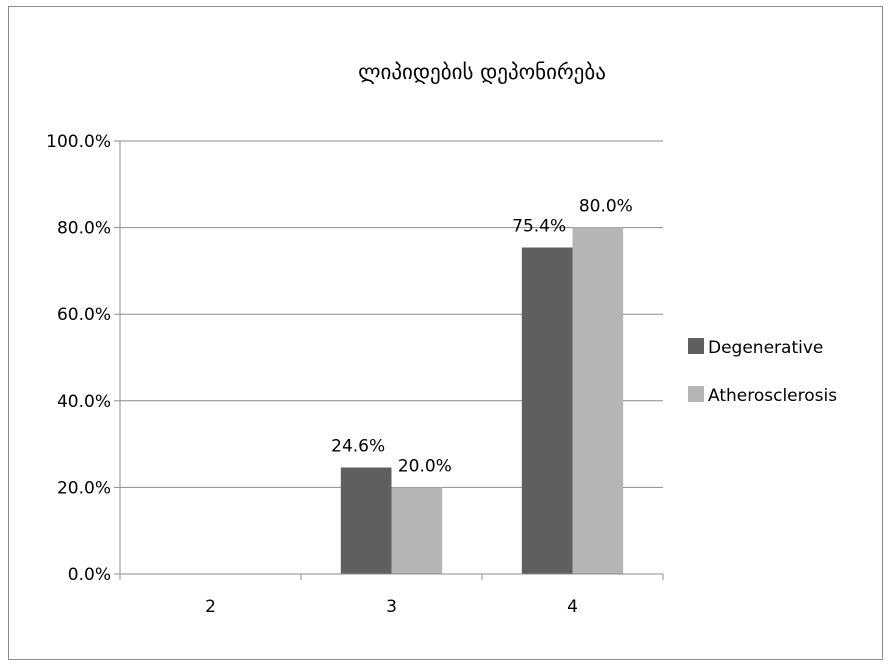 The image size is (891, 666). Describe the element at coordinates (83, 358) in the screenshot. I see `y-axis-ticks: 0.0% 20.0% 40.0% 60.0% 80.0% 100.0%` at that location.